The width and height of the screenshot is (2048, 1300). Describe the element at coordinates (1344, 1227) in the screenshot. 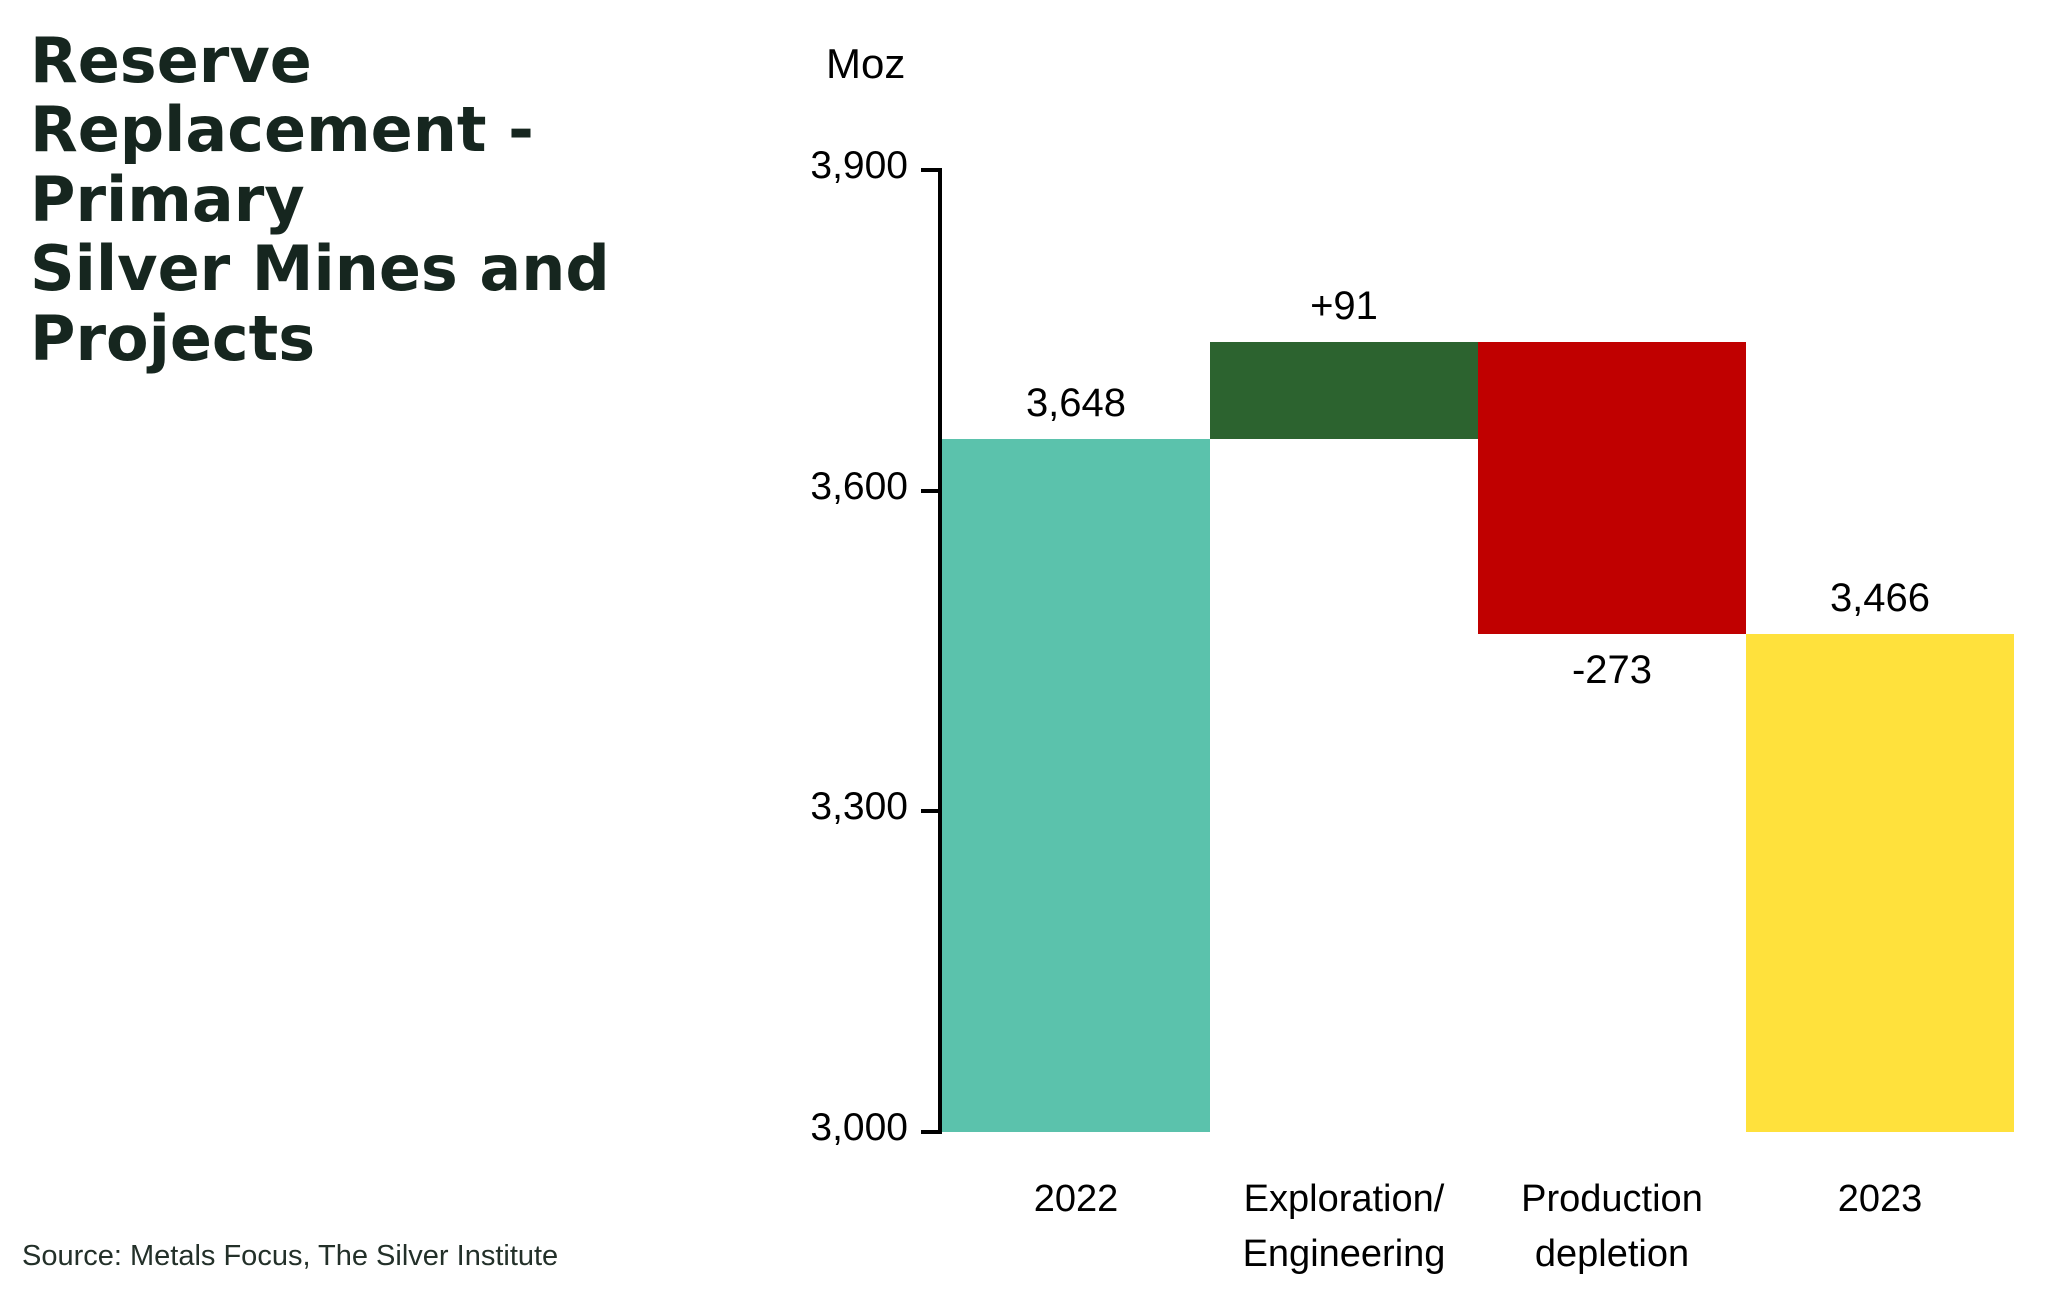

I see `category-label-exploration-engineering: Exploration/ Engineering` at that location.